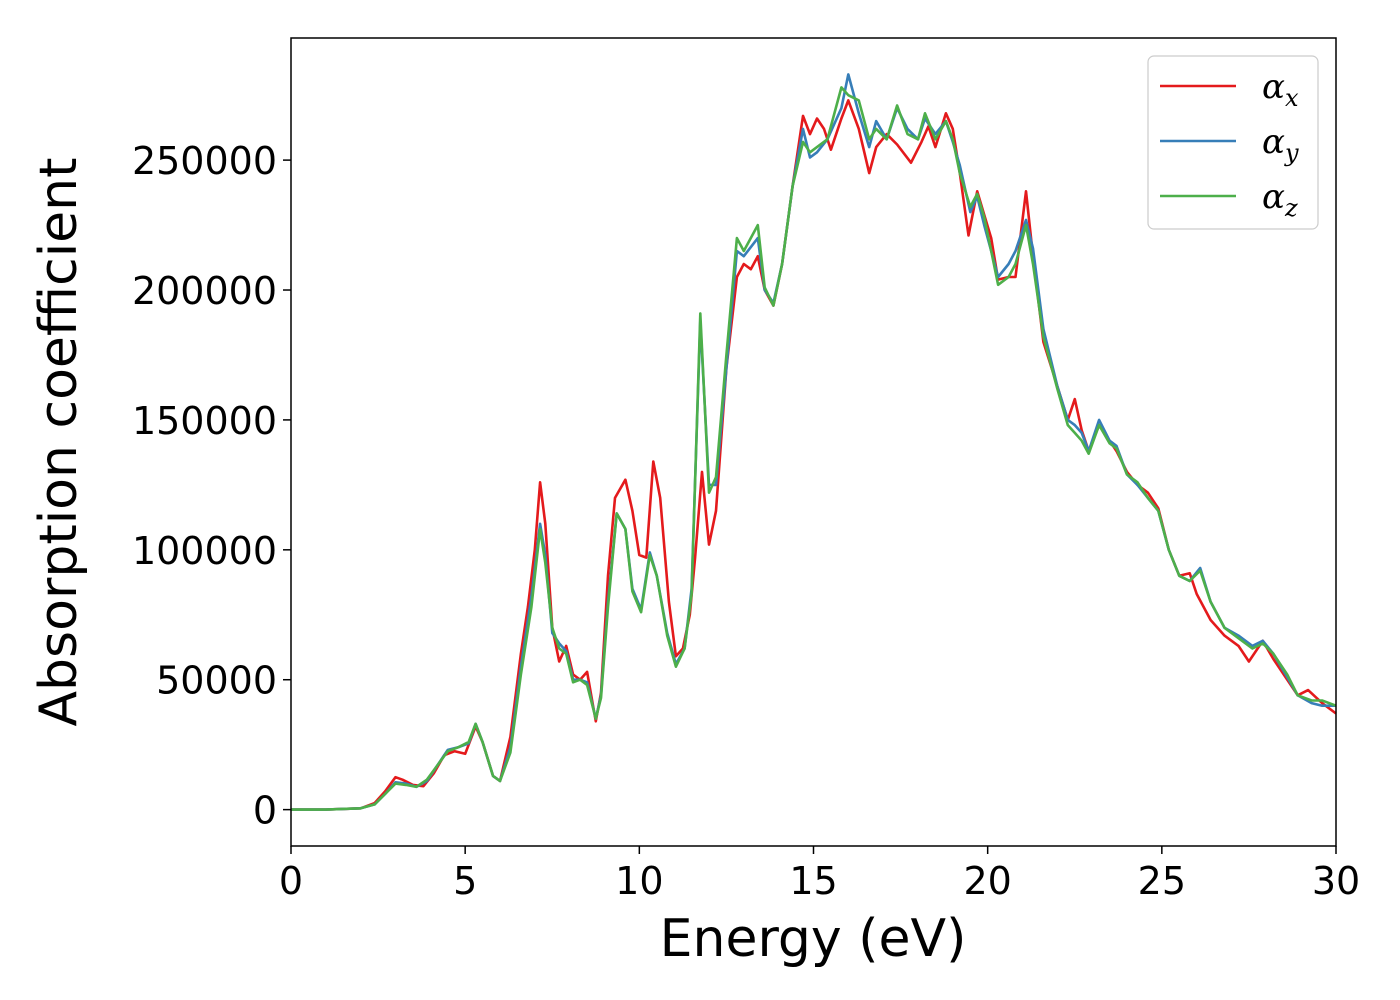  What do you see at coordinates (1291, 208) in the screenshot?
I see `legend-subscript: z` at bounding box center [1291, 208].